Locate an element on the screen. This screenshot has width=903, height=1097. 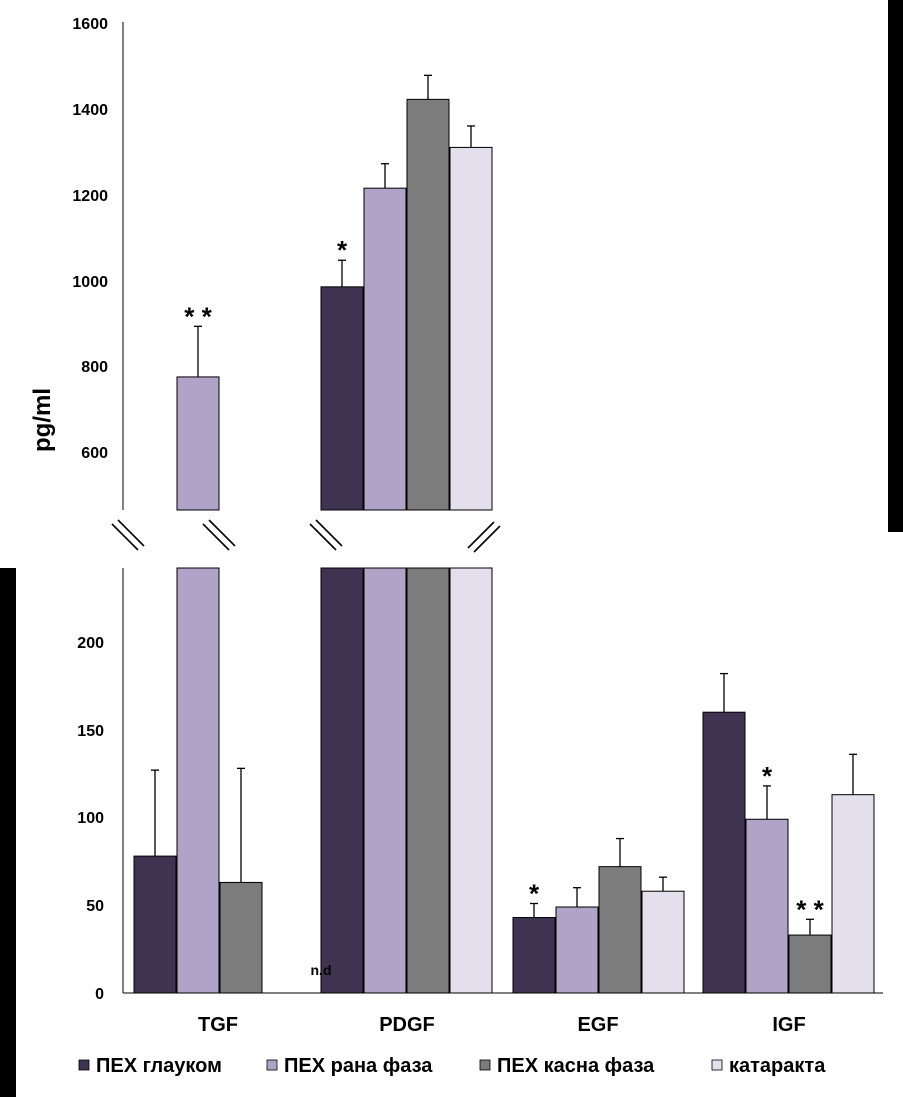
lower-tick-labels: 200 150 100 50 0 is located at coordinates (90, 819).